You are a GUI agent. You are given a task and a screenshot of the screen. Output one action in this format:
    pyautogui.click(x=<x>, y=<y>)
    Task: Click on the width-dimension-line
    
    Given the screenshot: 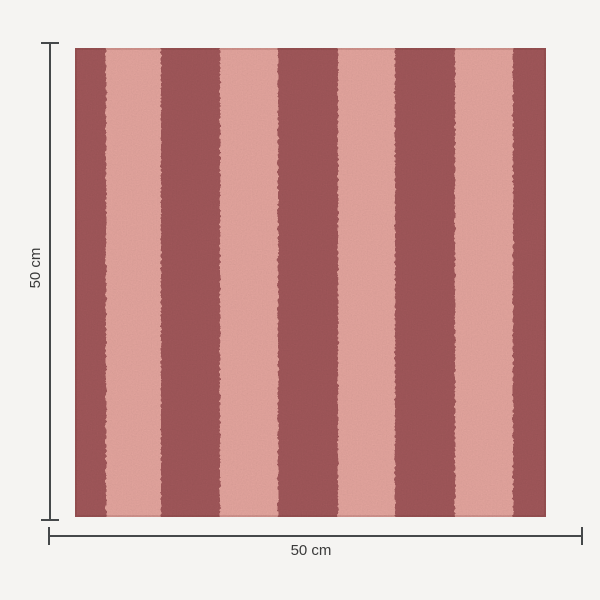 What is the action you would take?
    pyautogui.click(x=316, y=536)
    